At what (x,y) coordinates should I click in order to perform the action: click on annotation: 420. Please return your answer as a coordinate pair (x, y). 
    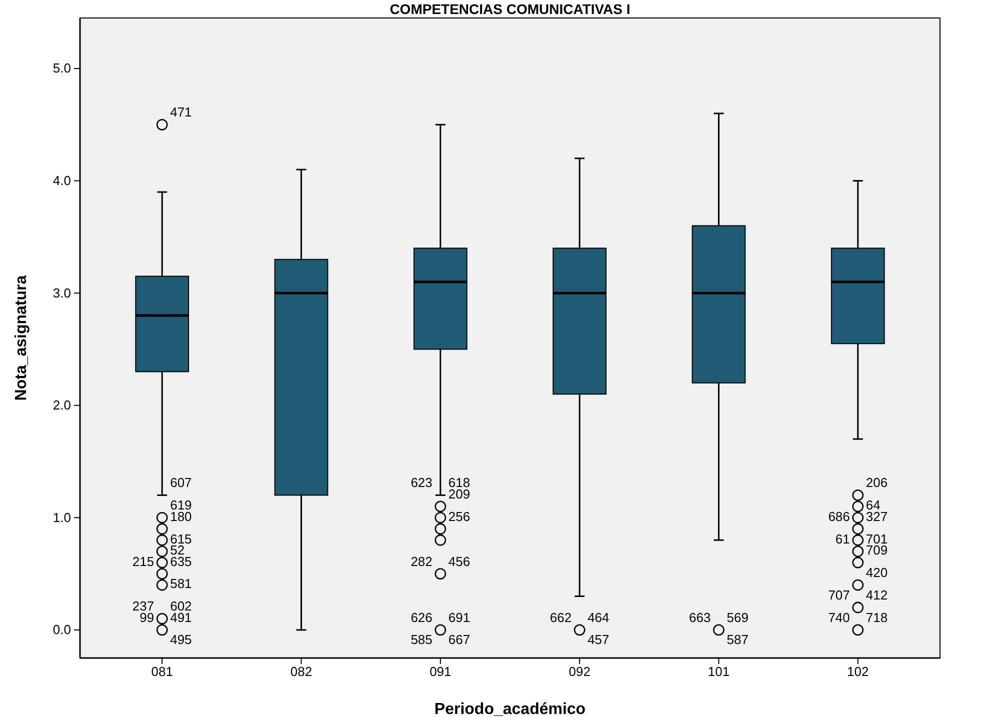
    Looking at the image, I should click on (877, 572).